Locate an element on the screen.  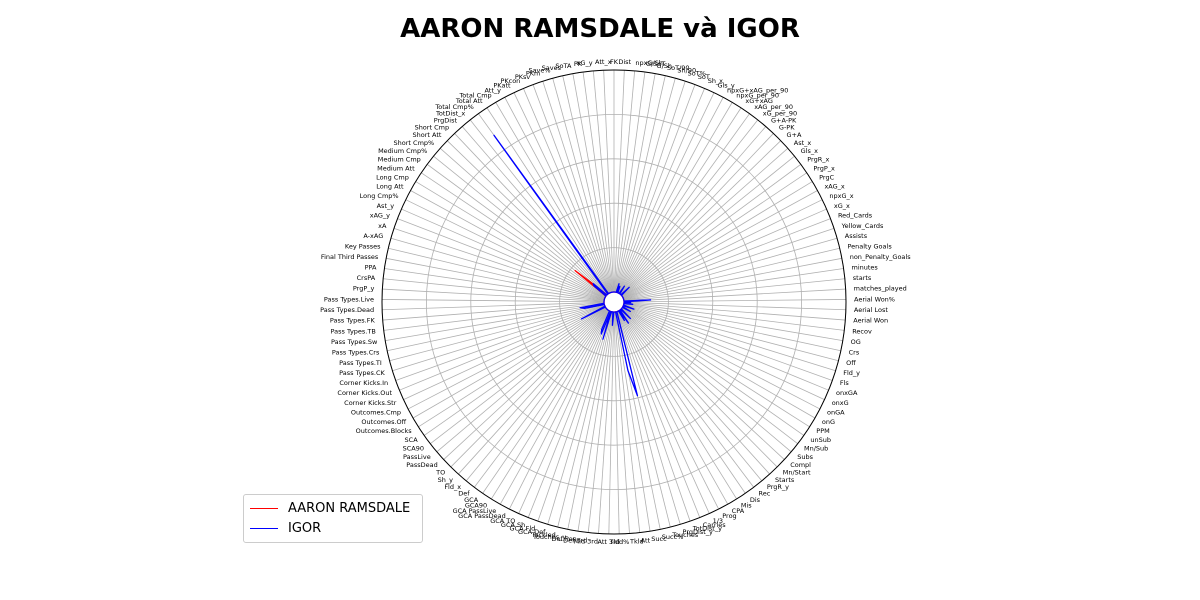
category-label: Compl is located at coordinates (800, 465).